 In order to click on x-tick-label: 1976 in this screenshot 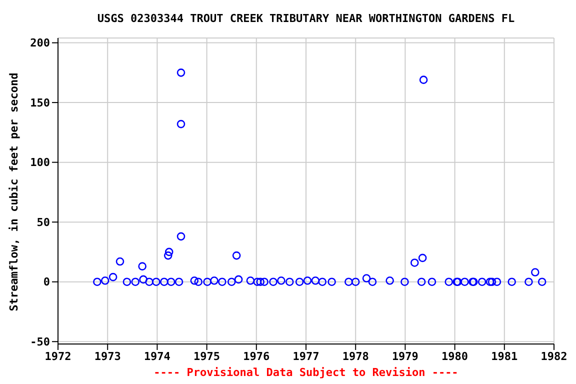, I will do `click(256, 356)`.